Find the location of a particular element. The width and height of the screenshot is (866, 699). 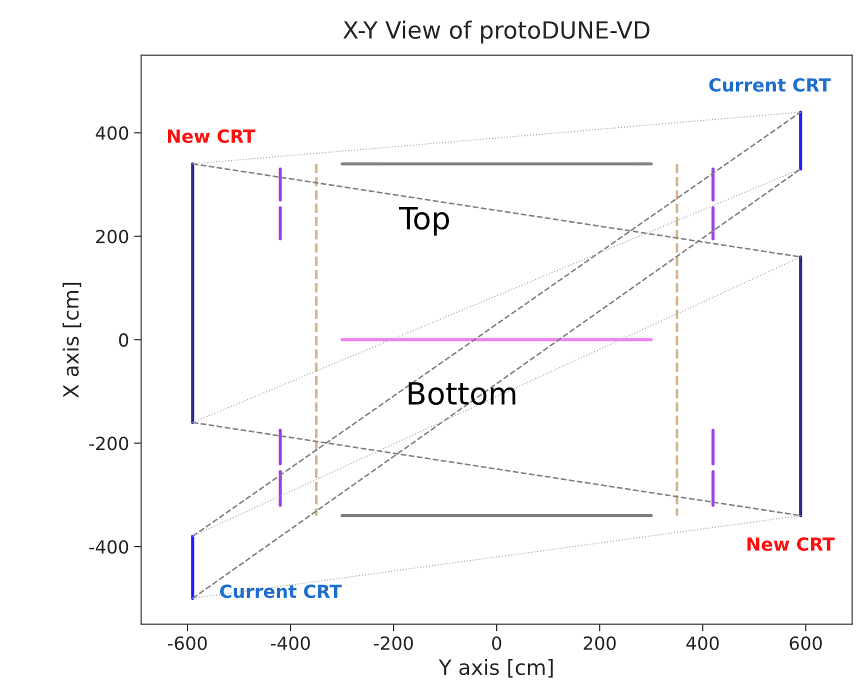

chart-title: X-Y View of protoDUNE-VD is located at coordinates (496, 32).